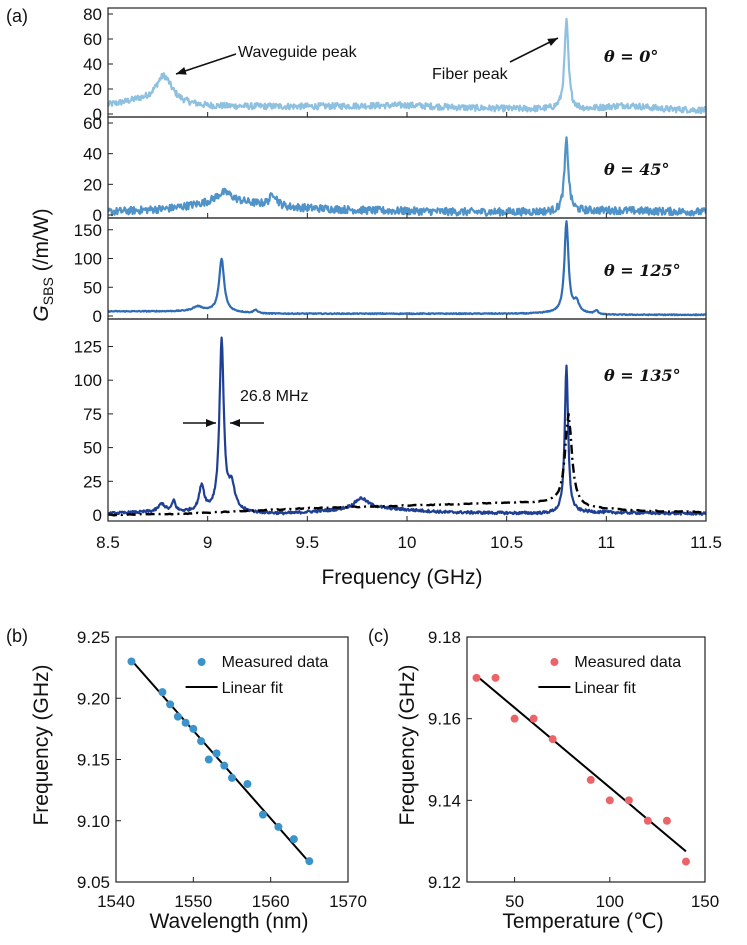 The height and width of the screenshot is (945, 747). What do you see at coordinates (607, 542) in the screenshot?
I see `x-tick-label: 11` at bounding box center [607, 542].